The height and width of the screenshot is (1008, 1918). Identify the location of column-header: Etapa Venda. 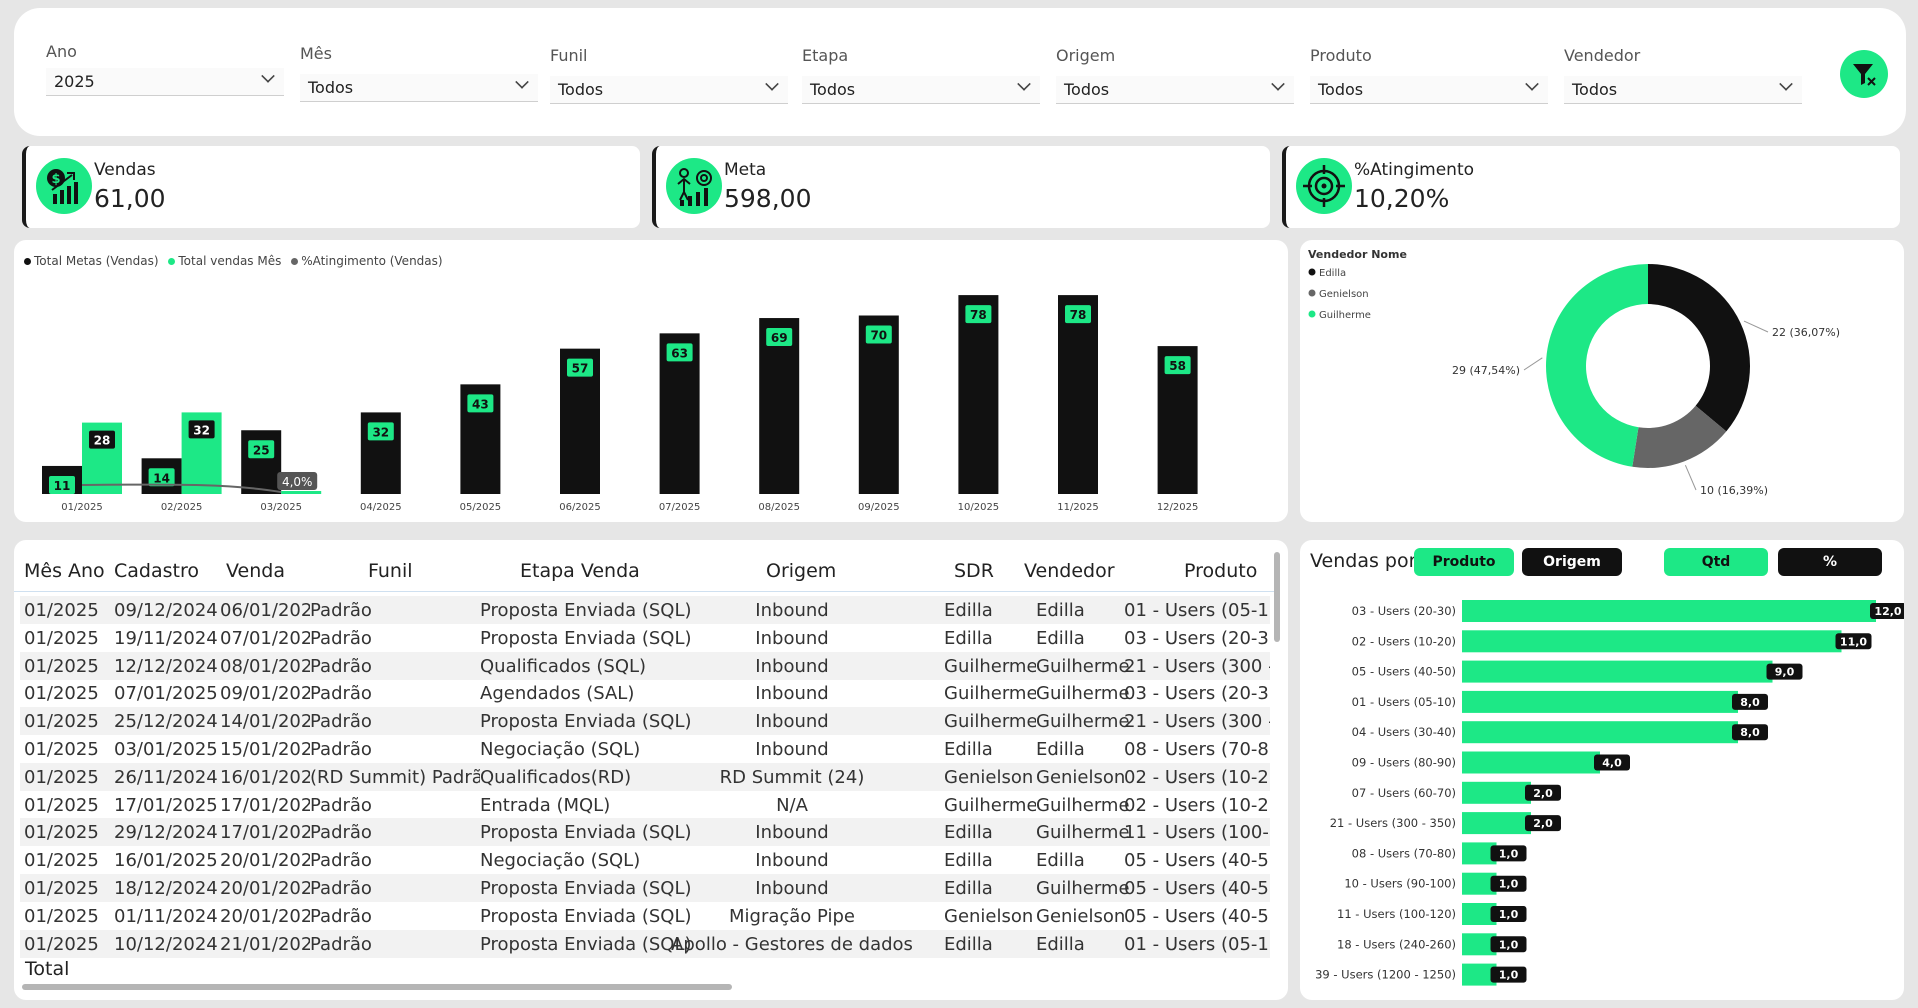
(580, 571).